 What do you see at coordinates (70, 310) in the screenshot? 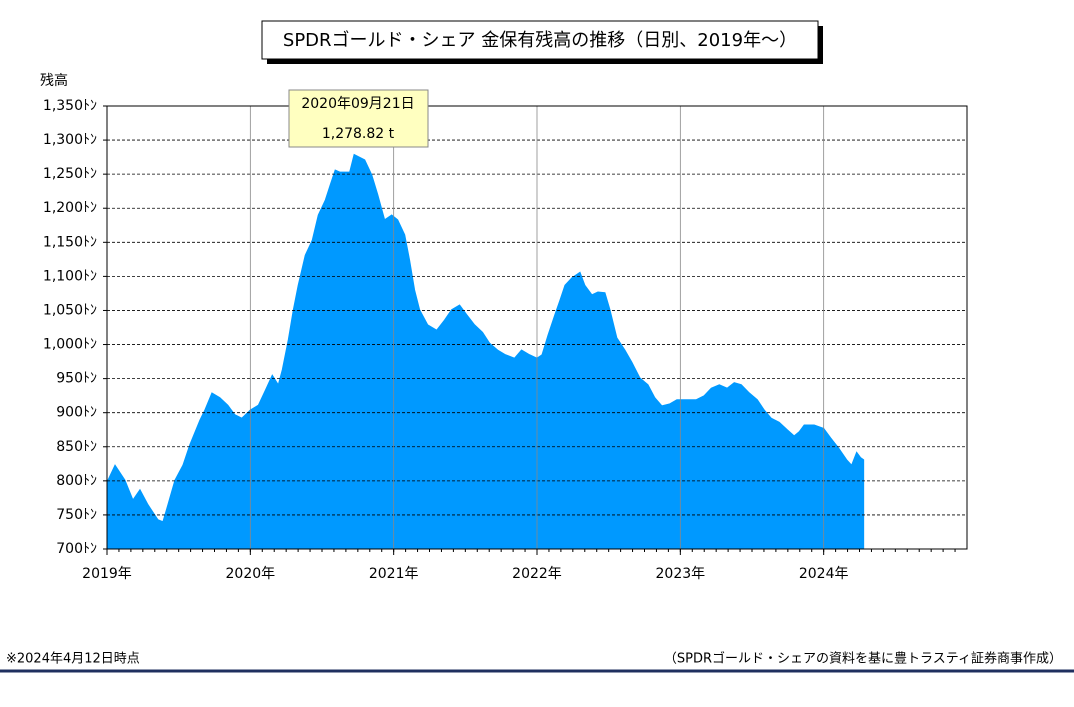
I see `y-tick-label: 1,050ﾄﾝ` at bounding box center [70, 310].